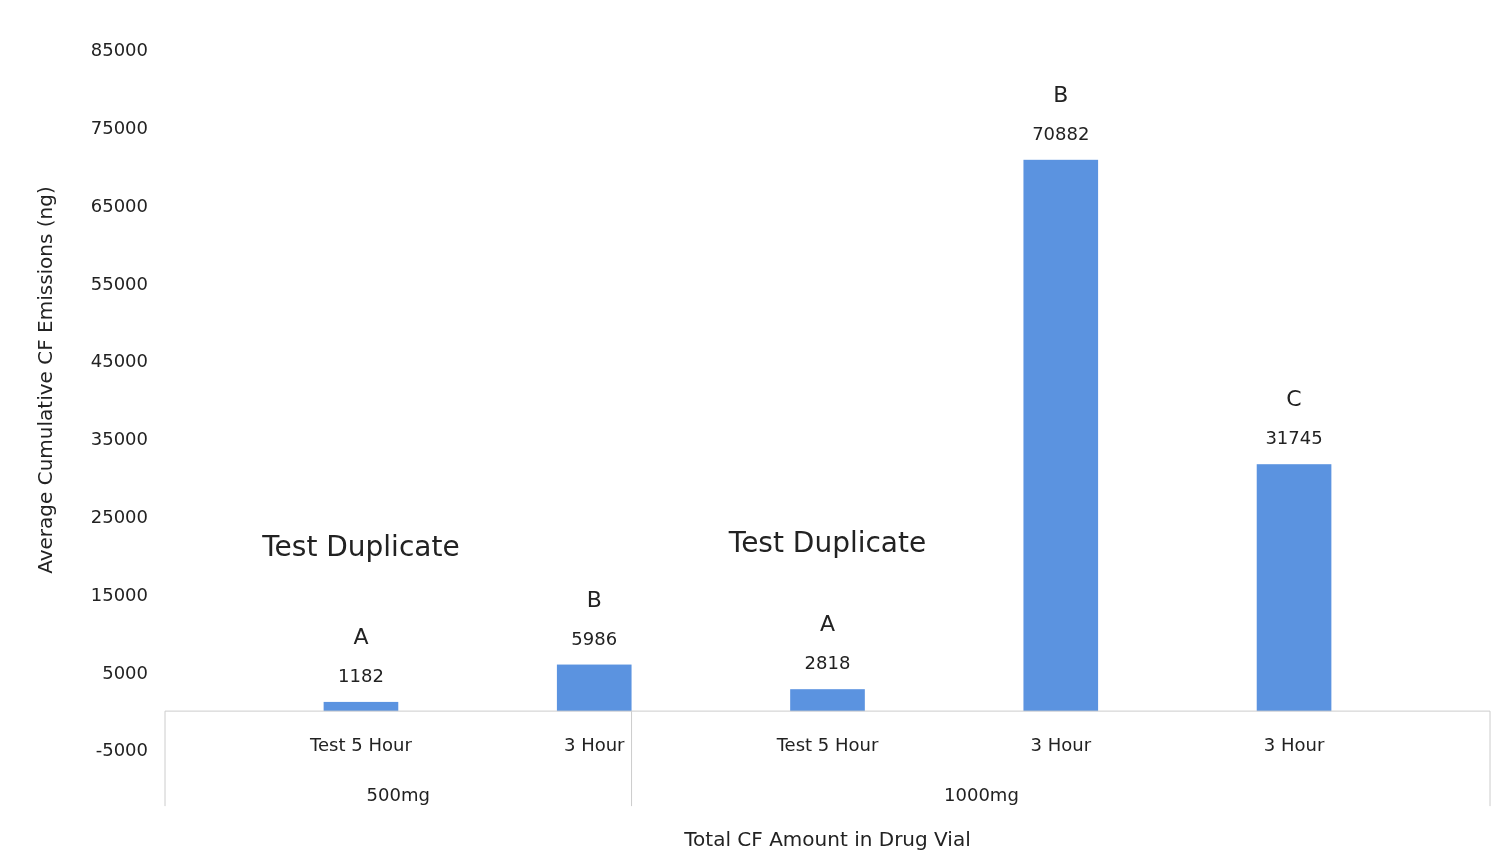 This screenshot has width=1496, height=867. What do you see at coordinates (827, 663) in the screenshot?
I see `data-label: 2818` at bounding box center [827, 663].